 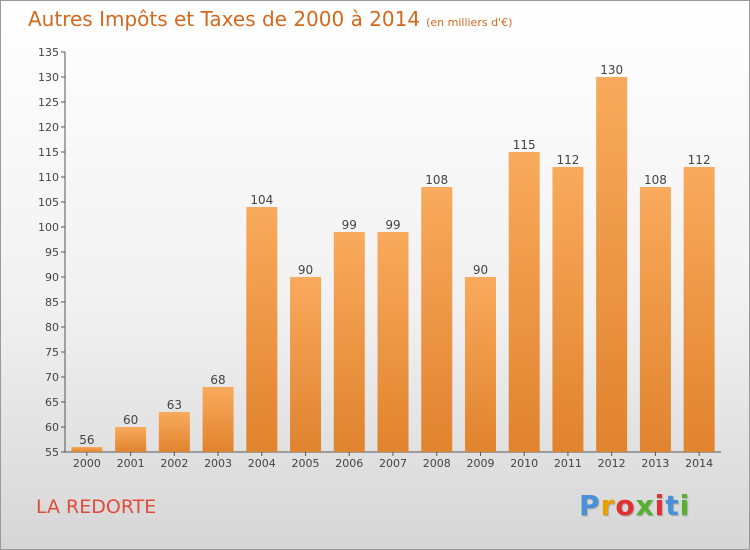 I want to click on x-tick-label-2004: 2004, so click(x=262, y=463).